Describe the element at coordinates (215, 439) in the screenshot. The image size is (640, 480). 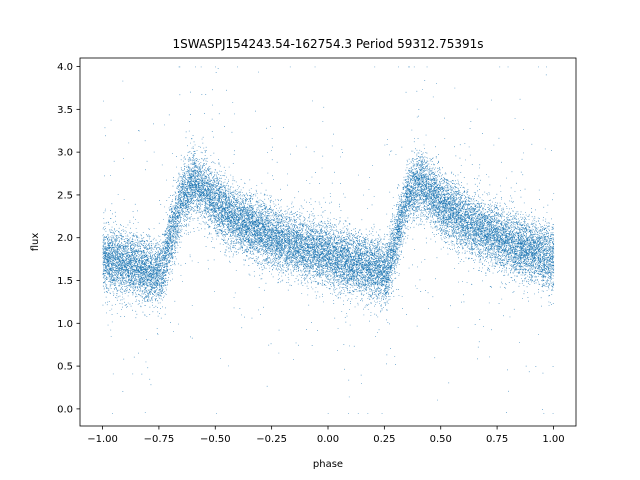
I see `x-tick-label: −0.50` at that location.